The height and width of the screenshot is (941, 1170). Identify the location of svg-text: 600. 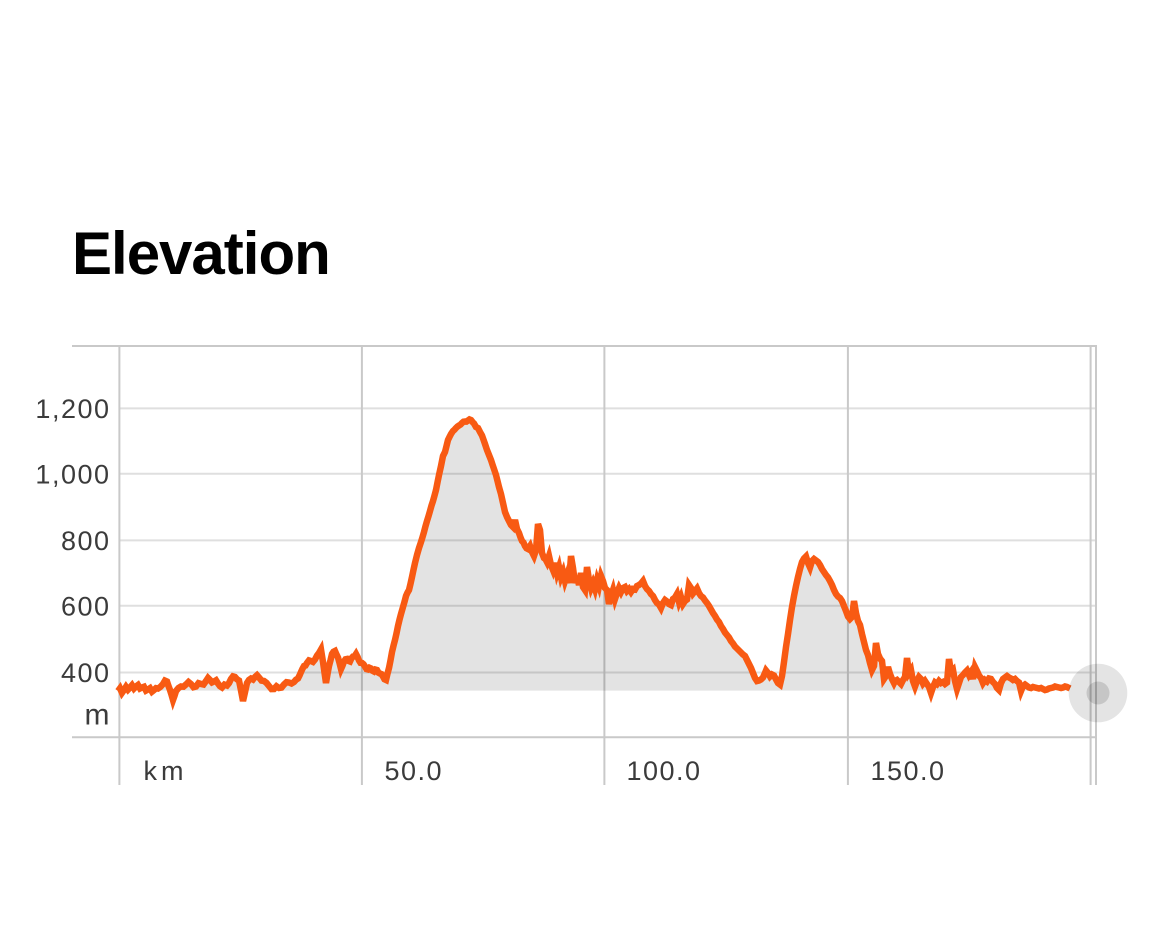
(86, 606).